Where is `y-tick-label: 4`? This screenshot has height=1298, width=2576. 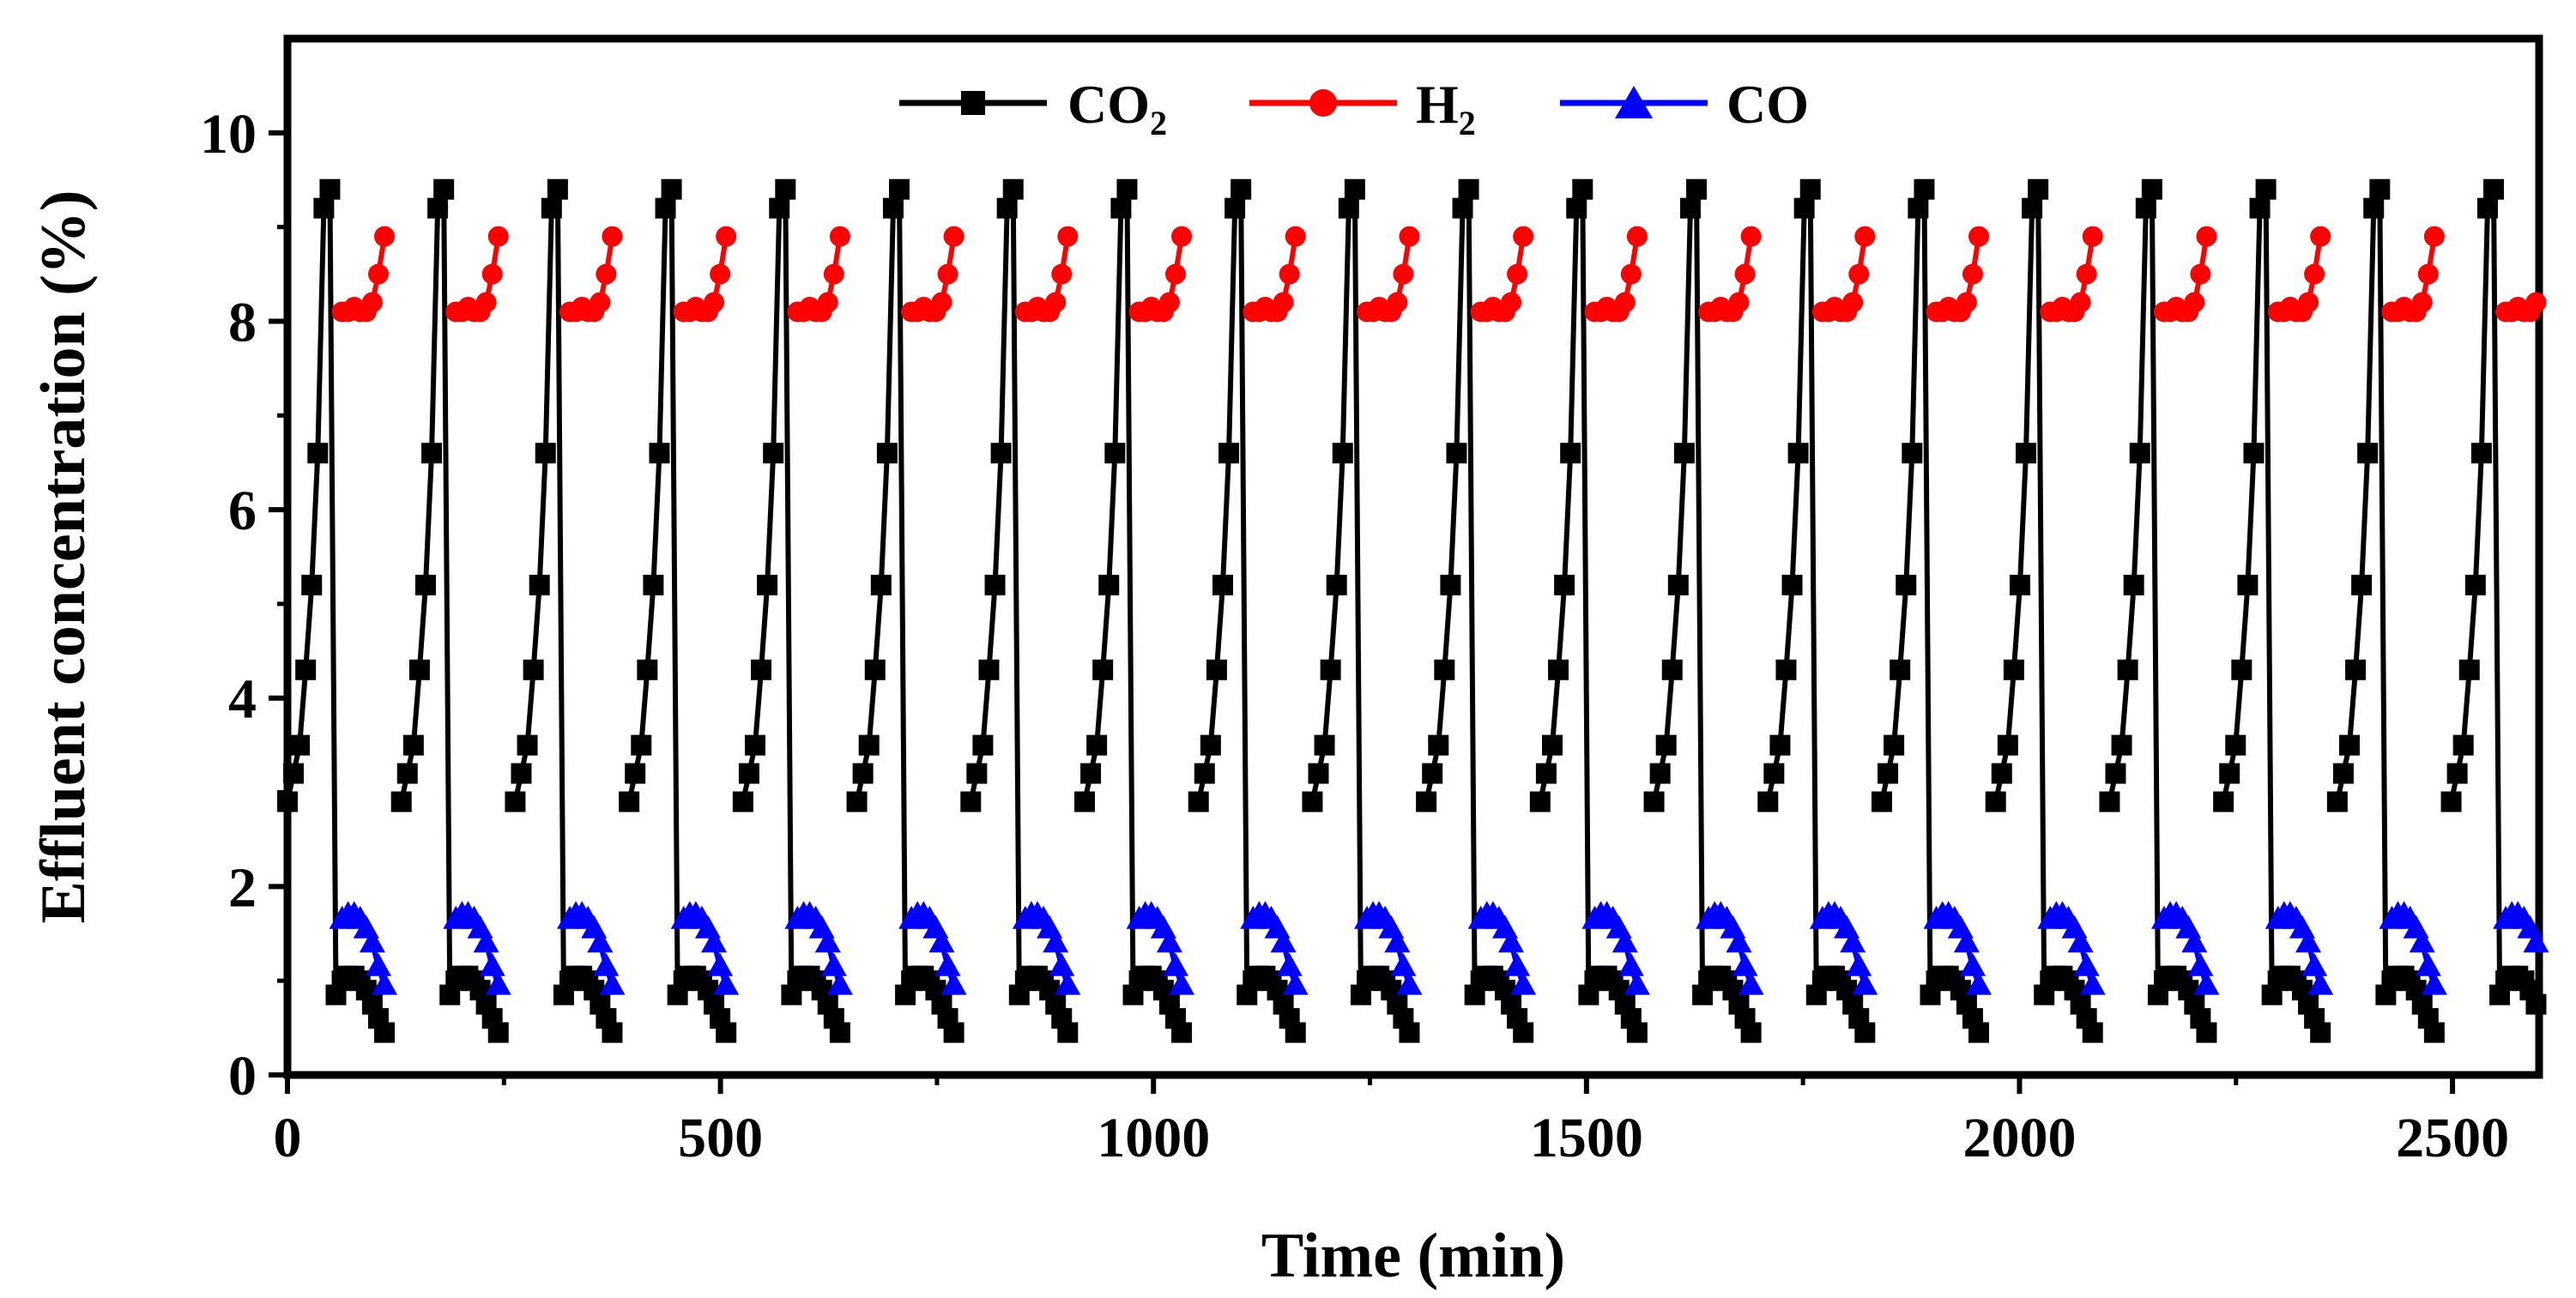 y-tick-label: 4 is located at coordinates (242, 699).